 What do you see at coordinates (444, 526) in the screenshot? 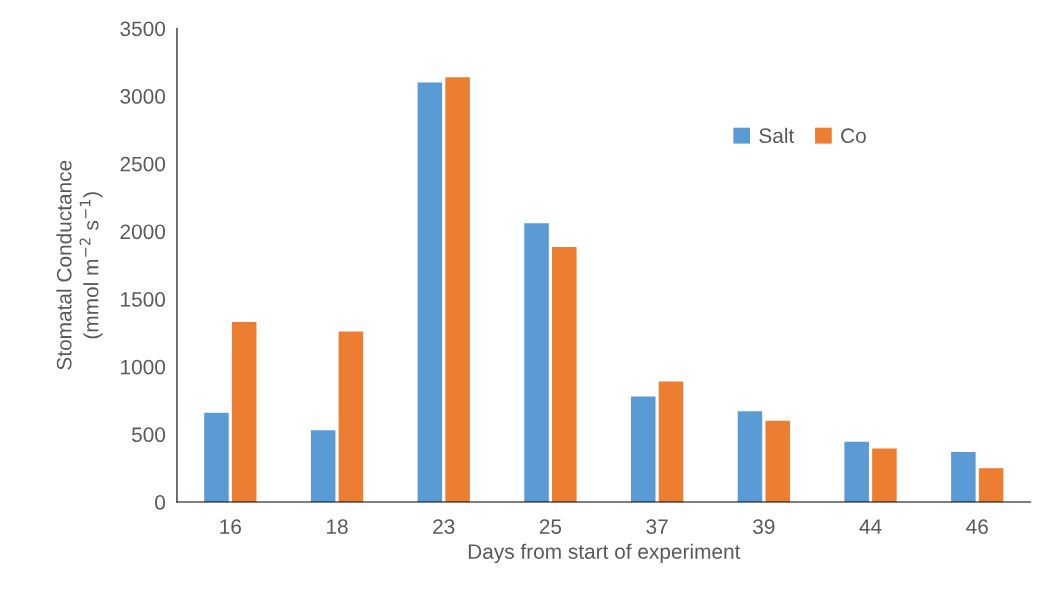
I see `x-tick-label: 23` at bounding box center [444, 526].